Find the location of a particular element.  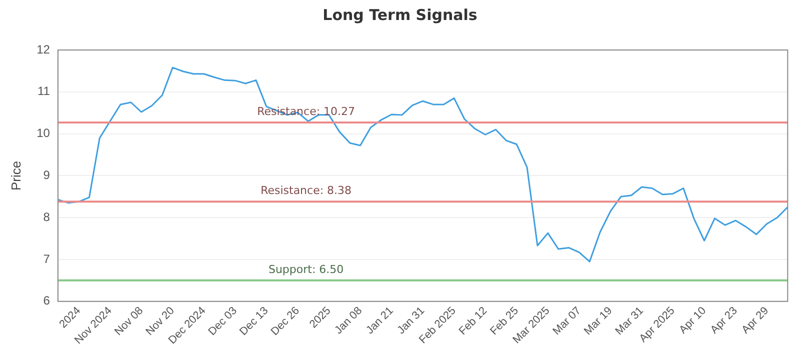

x-tick-label: Dec 26 is located at coordinates (285, 321).